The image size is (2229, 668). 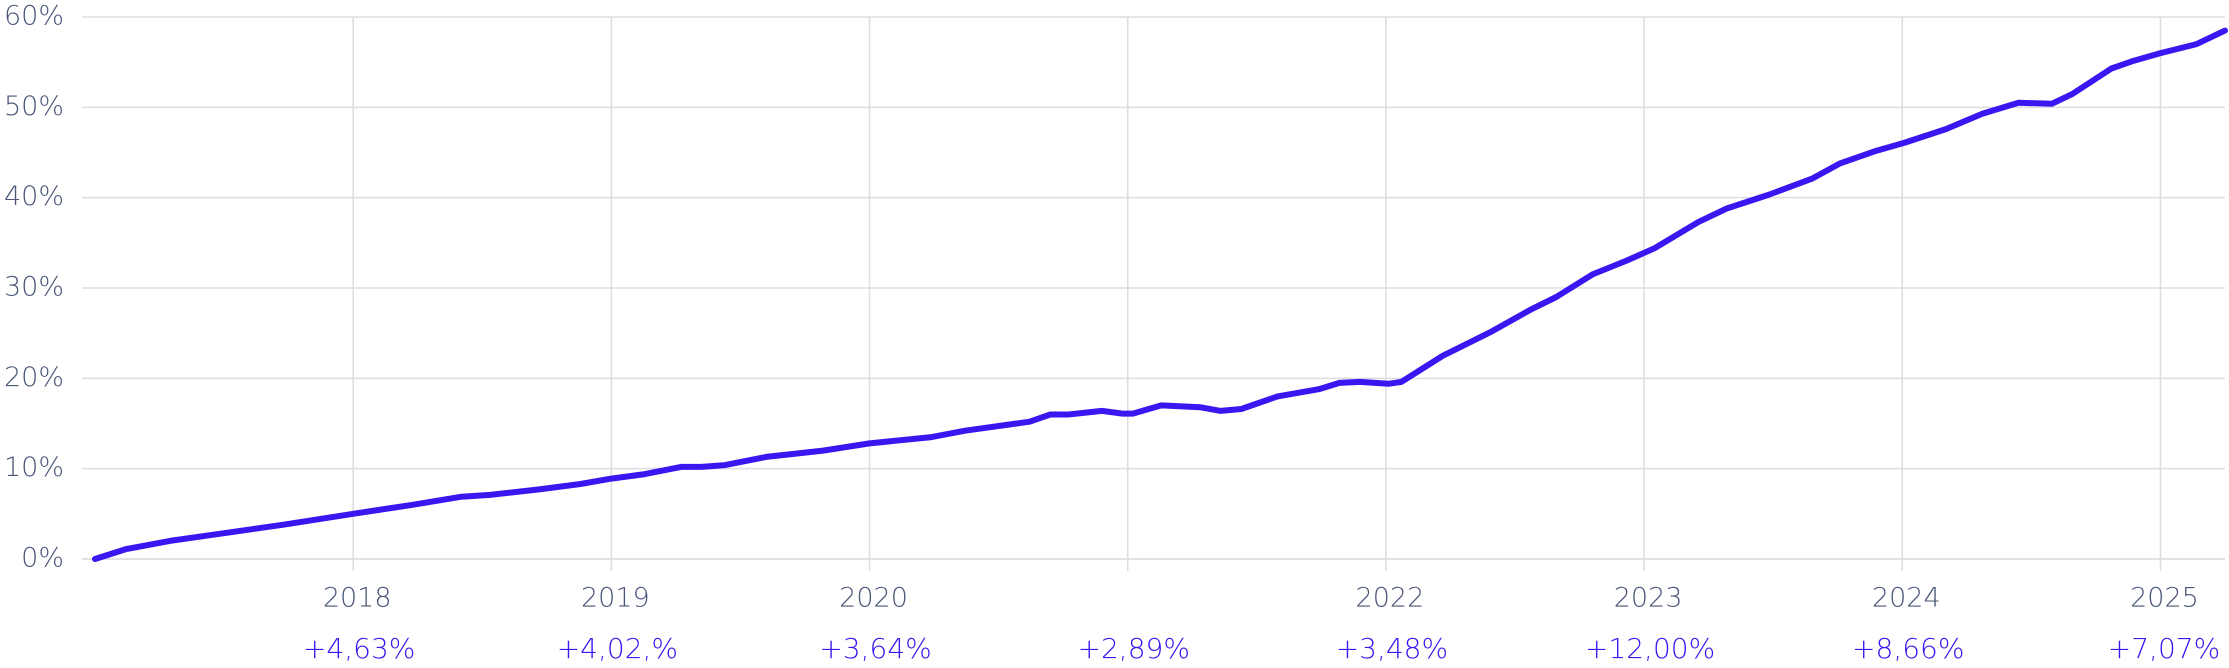 I want to click on x-tick-label: 2022, so click(x=1390, y=598).